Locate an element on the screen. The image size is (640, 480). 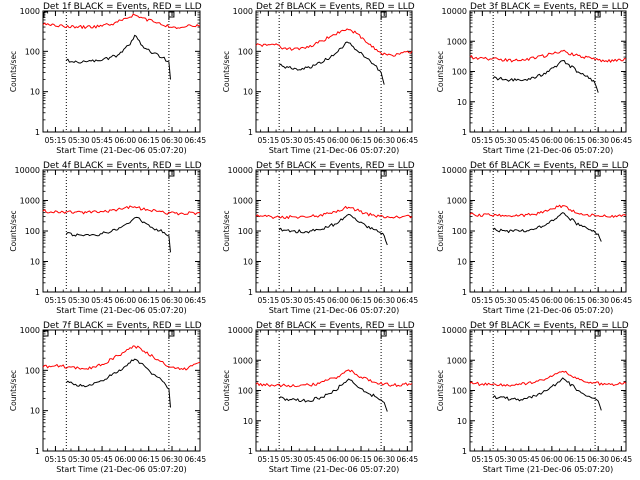
panel-title: Det 2f BLACK = Events, RED = LLD is located at coordinates (335, 7).